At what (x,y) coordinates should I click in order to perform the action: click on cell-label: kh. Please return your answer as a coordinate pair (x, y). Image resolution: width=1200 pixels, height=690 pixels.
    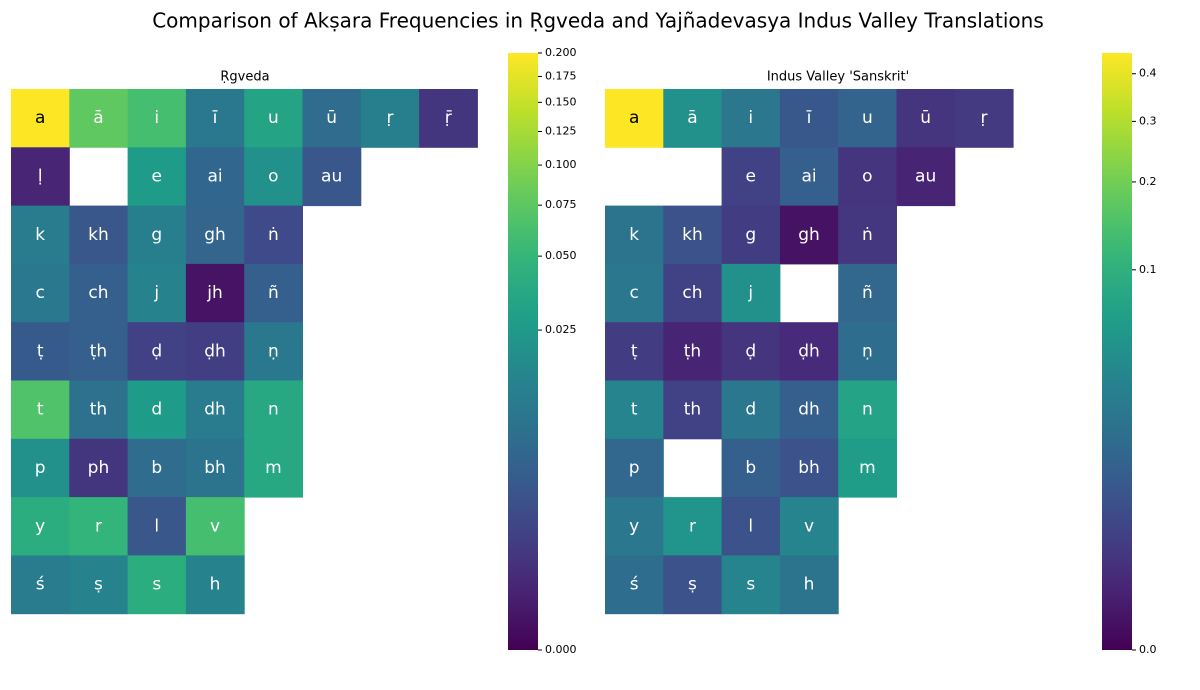
    Looking at the image, I should click on (98, 235).